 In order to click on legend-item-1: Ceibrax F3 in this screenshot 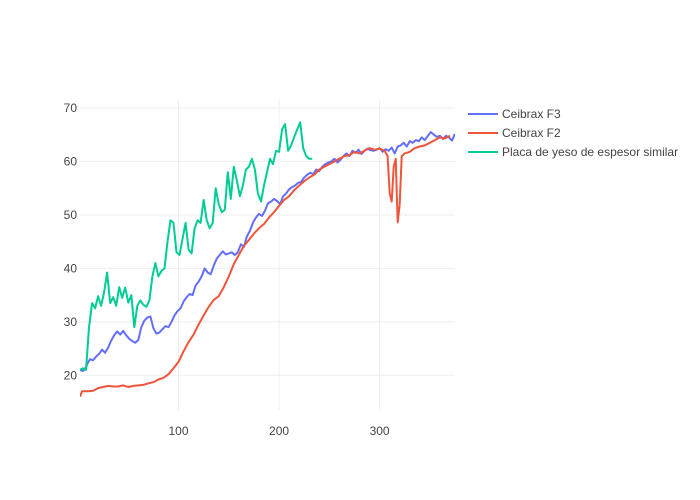, I will do `click(514, 114)`.